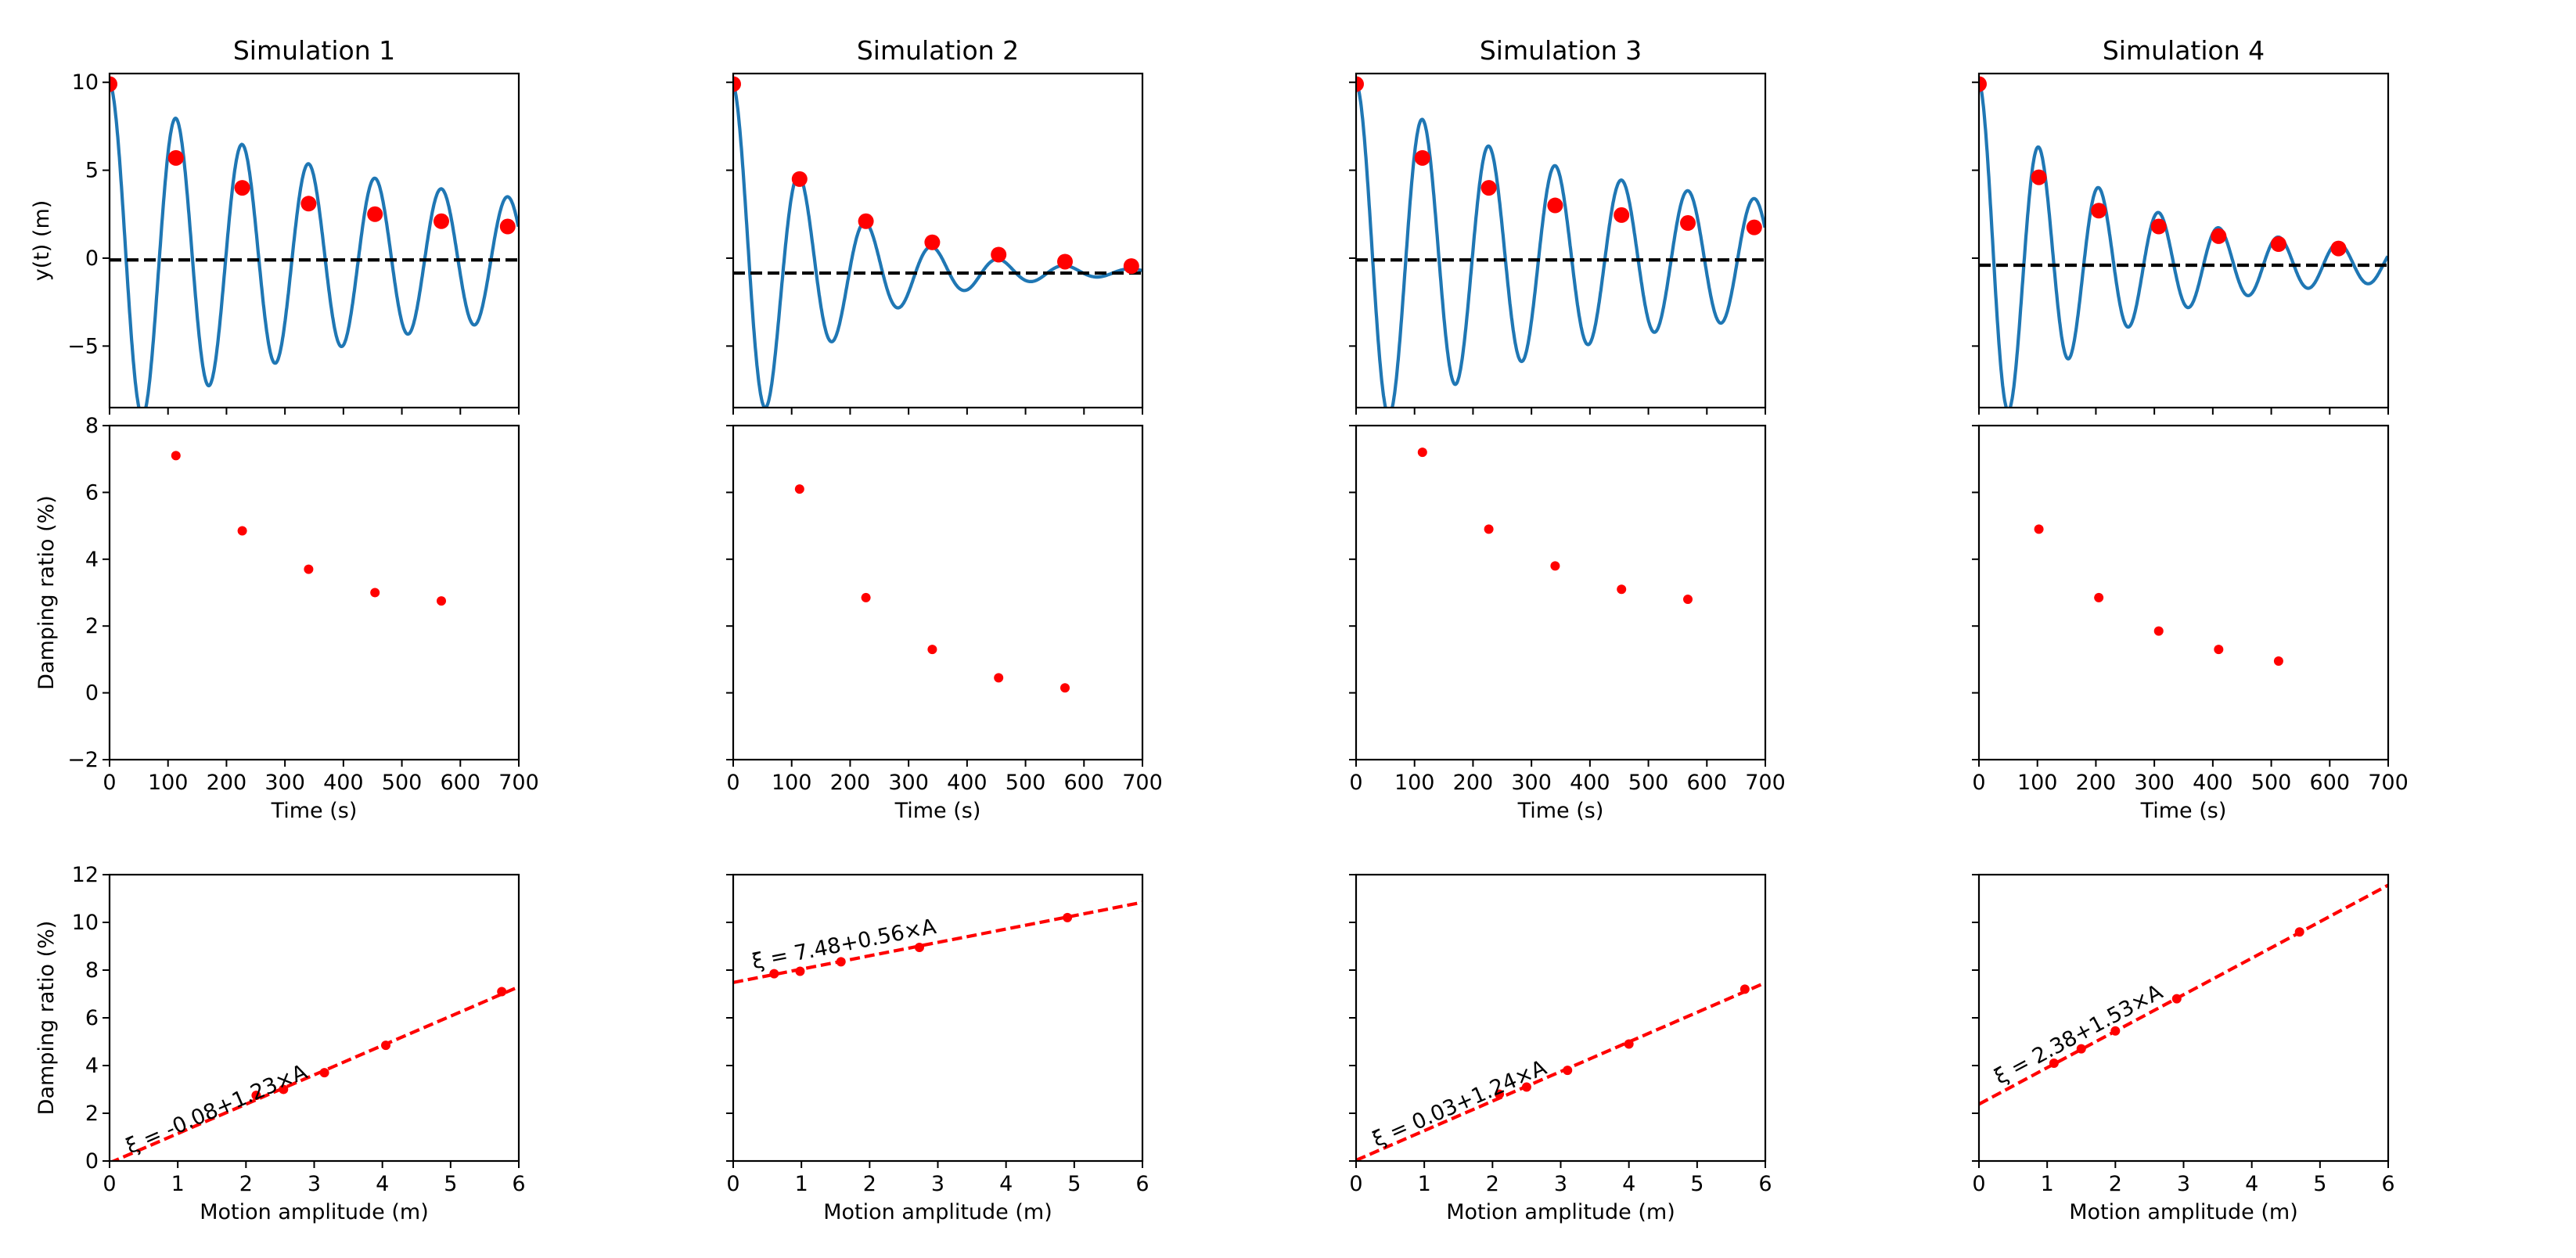 Image resolution: width=2576 pixels, height=1258 pixels. What do you see at coordinates (246, 1184) in the screenshot?
I see `x-tick-label: 2` at bounding box center [246, 1184].